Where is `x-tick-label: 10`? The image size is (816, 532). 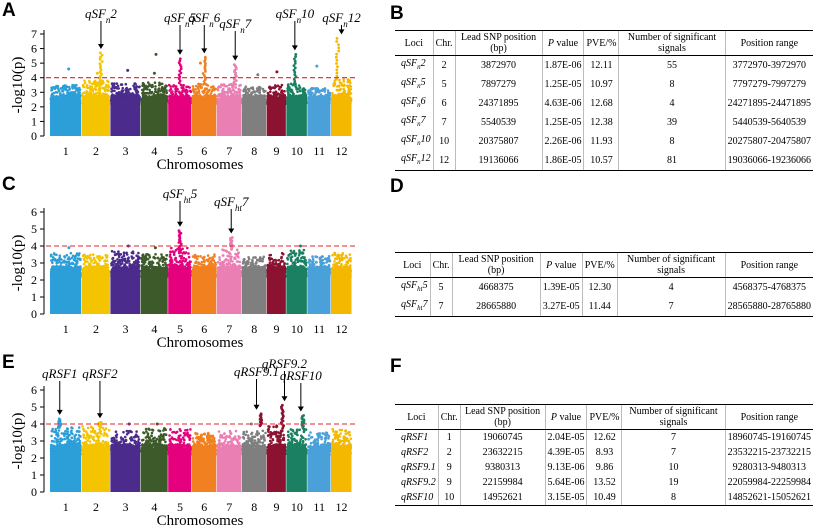 x-tick-label: 10 is located at coordinates (297, 151).